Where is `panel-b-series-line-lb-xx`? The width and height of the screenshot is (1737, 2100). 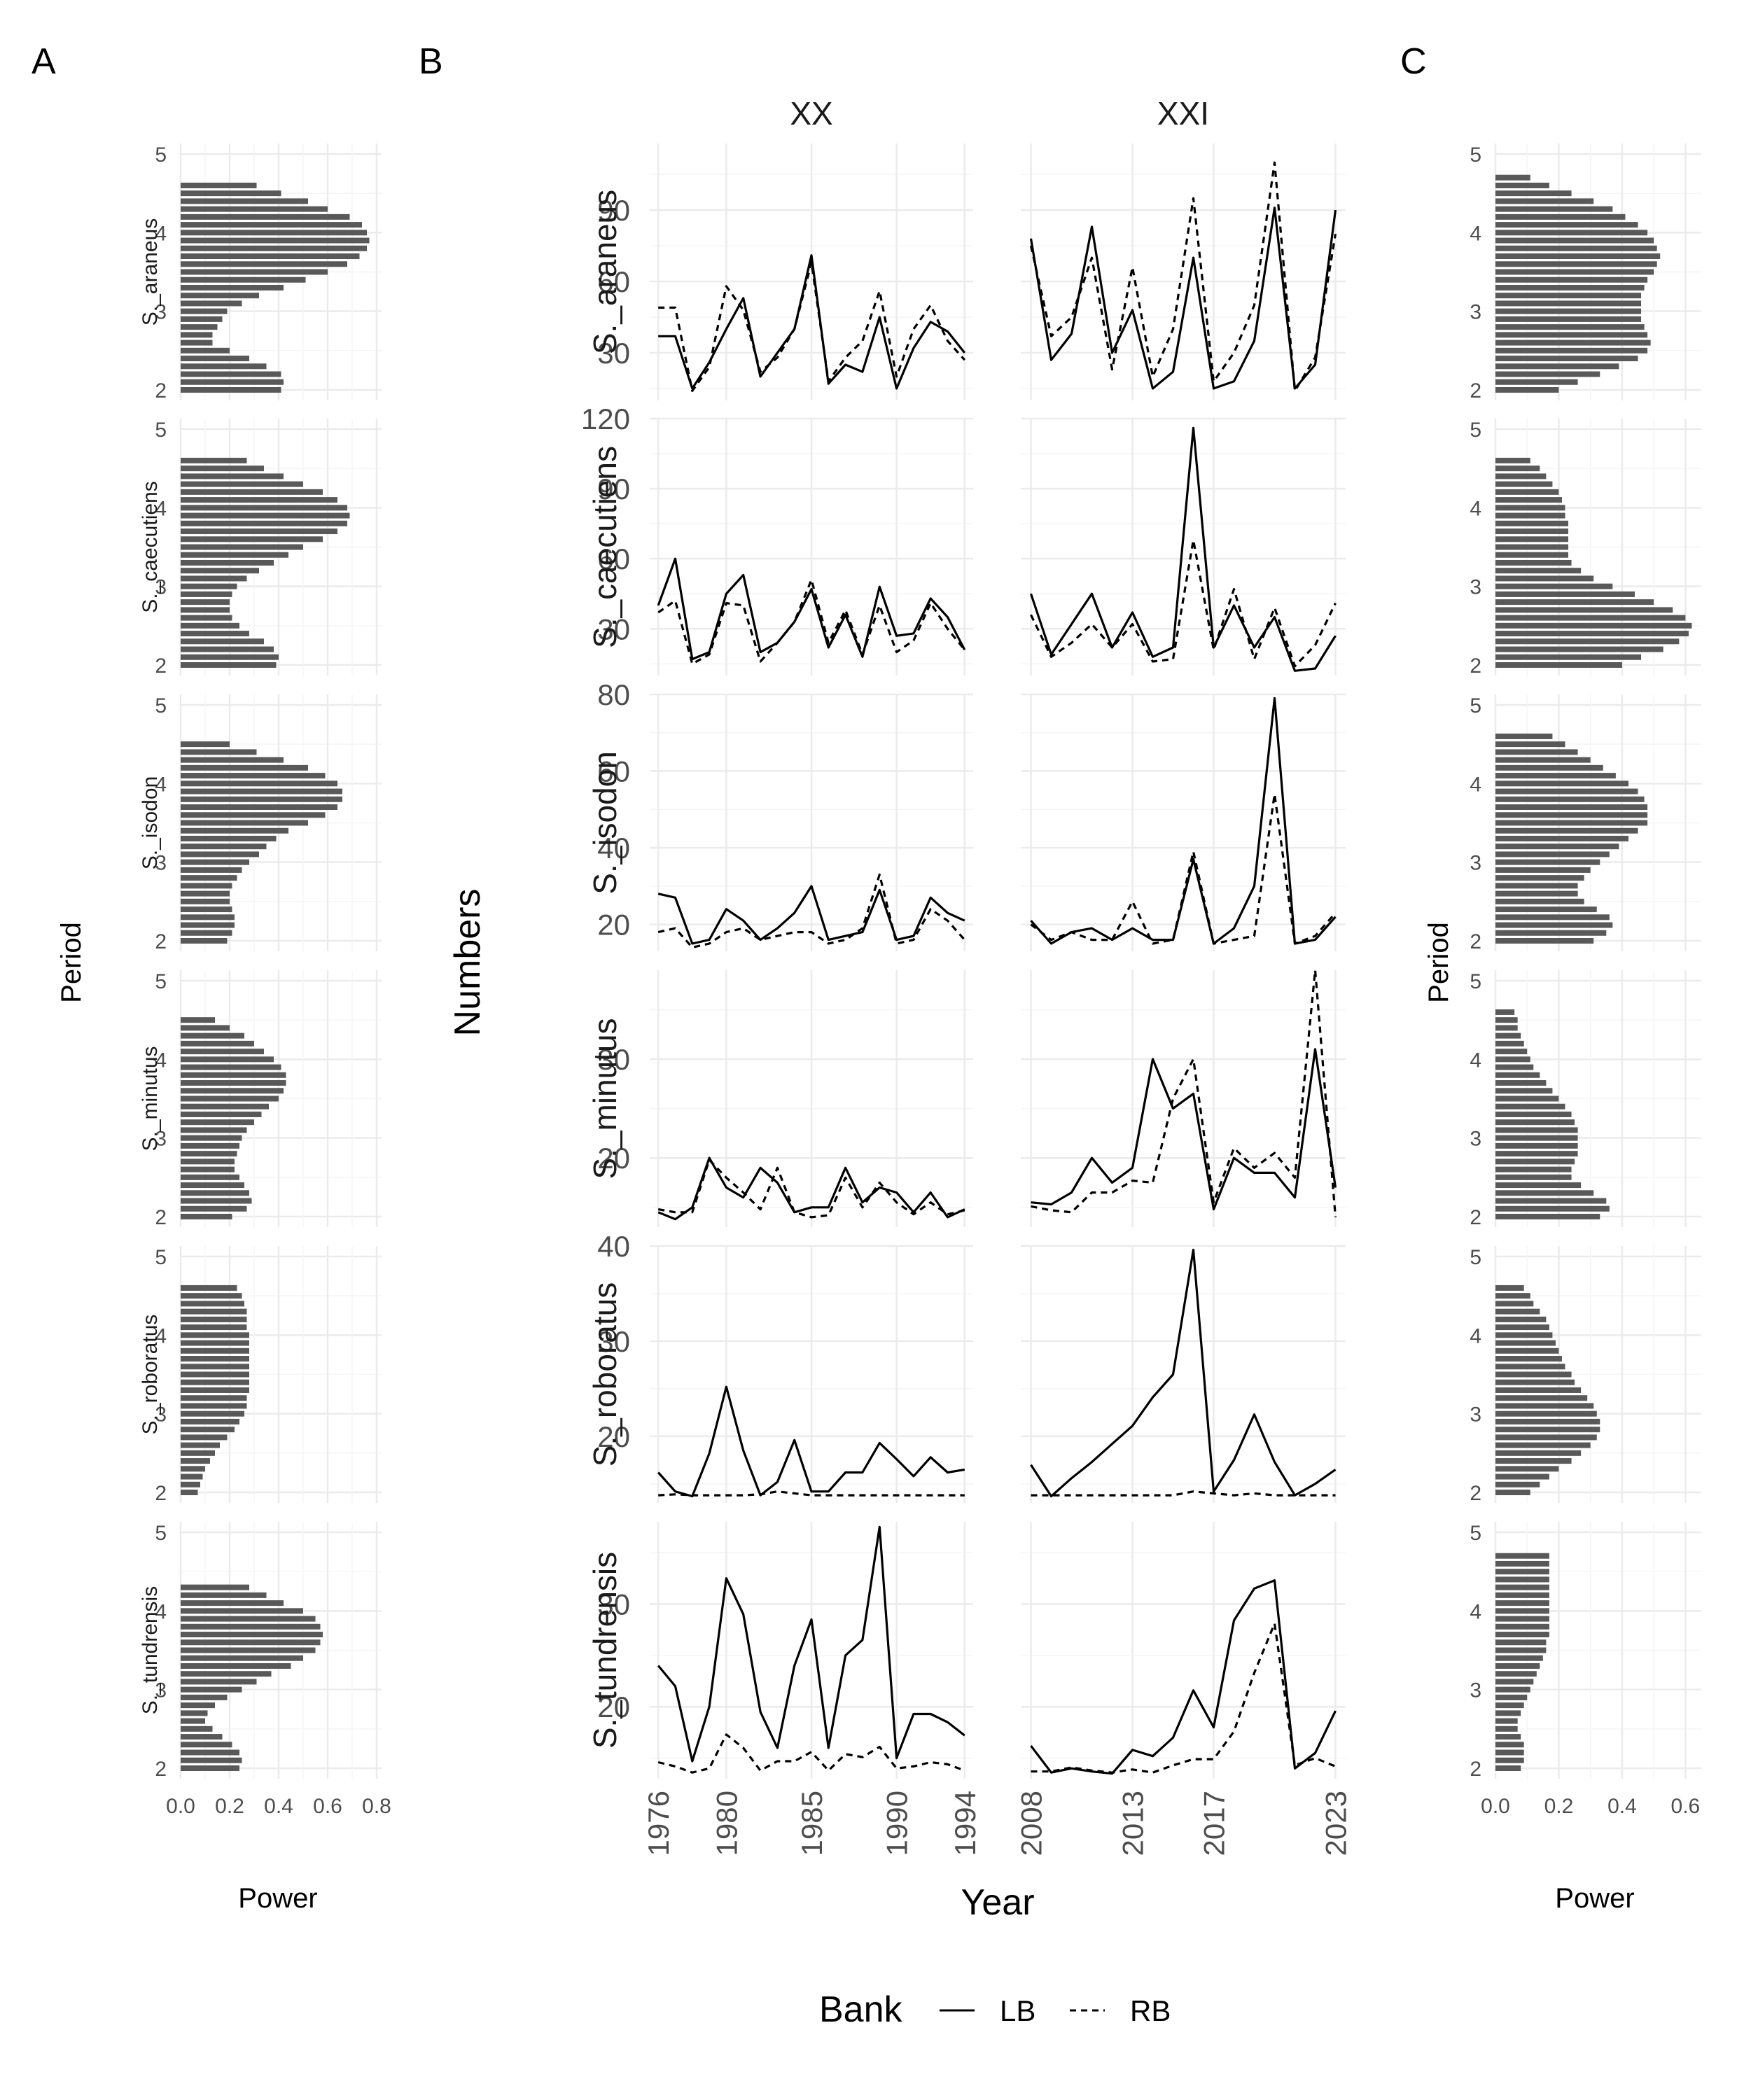 panel-b-series-line-lb-xx is located at coordinates (811, 609).